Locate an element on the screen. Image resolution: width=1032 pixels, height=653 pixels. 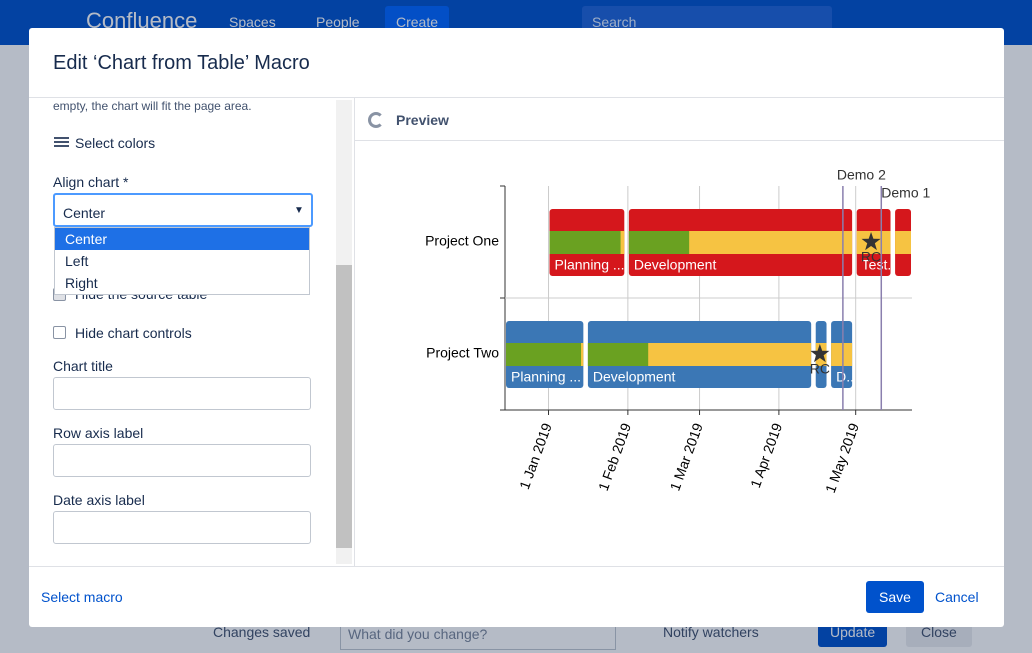
select-macro: Select macro is located at coordinates (82, 597).